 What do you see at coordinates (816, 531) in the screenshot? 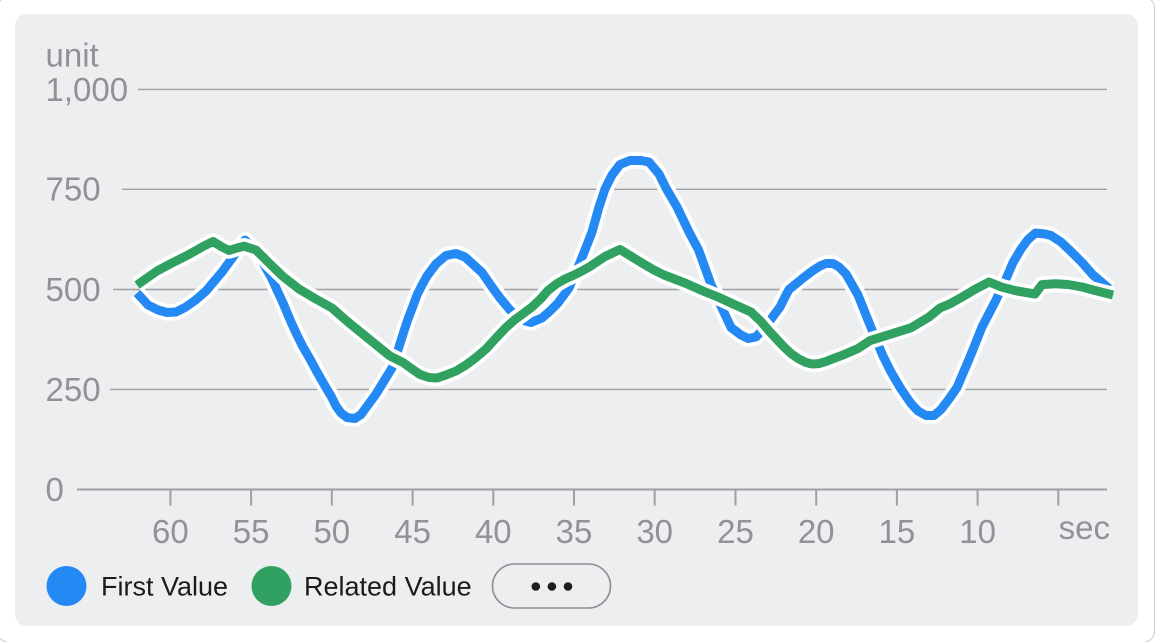
I see `svg-text: 20` at bounding box center [816, 531].